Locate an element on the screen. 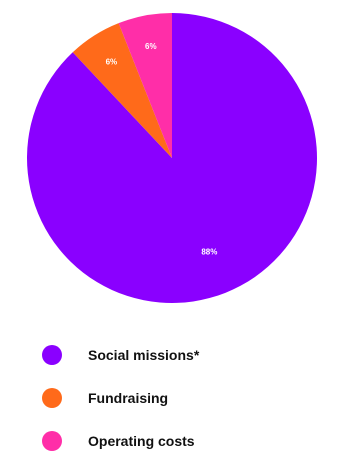  legend-swatch-operating-costs is located at coordinates (52, 441).